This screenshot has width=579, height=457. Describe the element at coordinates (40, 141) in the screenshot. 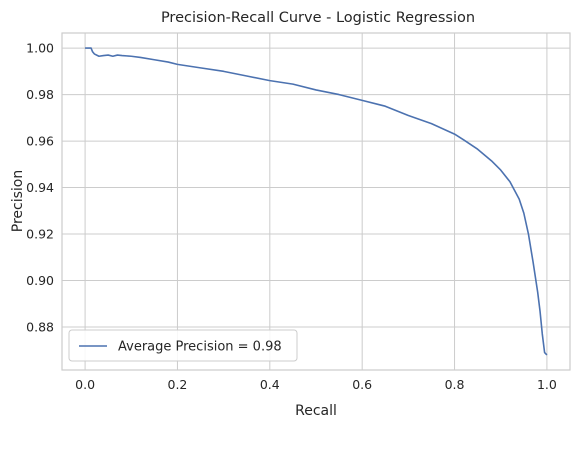

I see `y-tick-label: 0.96` at that location.